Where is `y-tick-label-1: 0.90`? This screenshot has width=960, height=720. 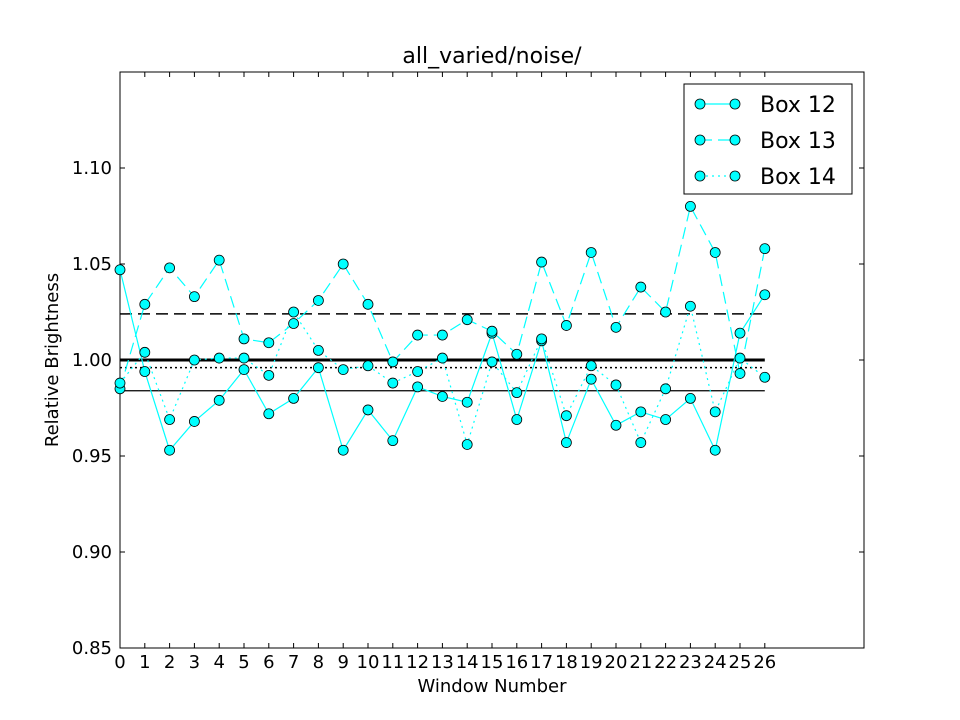 y-tick-label-1: 0.90 is located at coordinates (92, 552).